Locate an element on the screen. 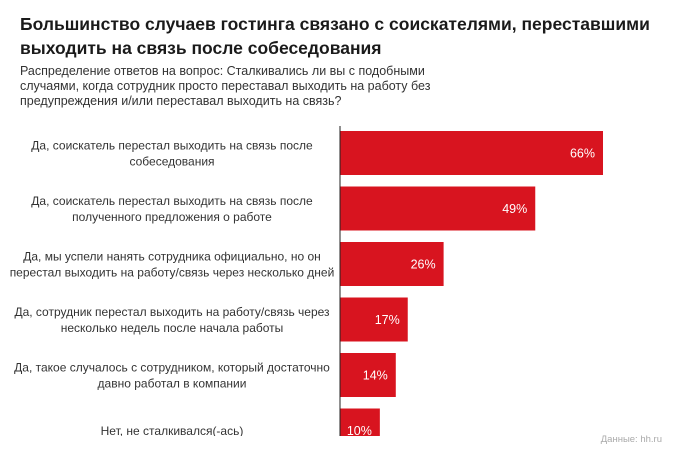 This screenshot has height=455, width=674. data-source: Данные: hh.ru is located at coordinates (631, 439).